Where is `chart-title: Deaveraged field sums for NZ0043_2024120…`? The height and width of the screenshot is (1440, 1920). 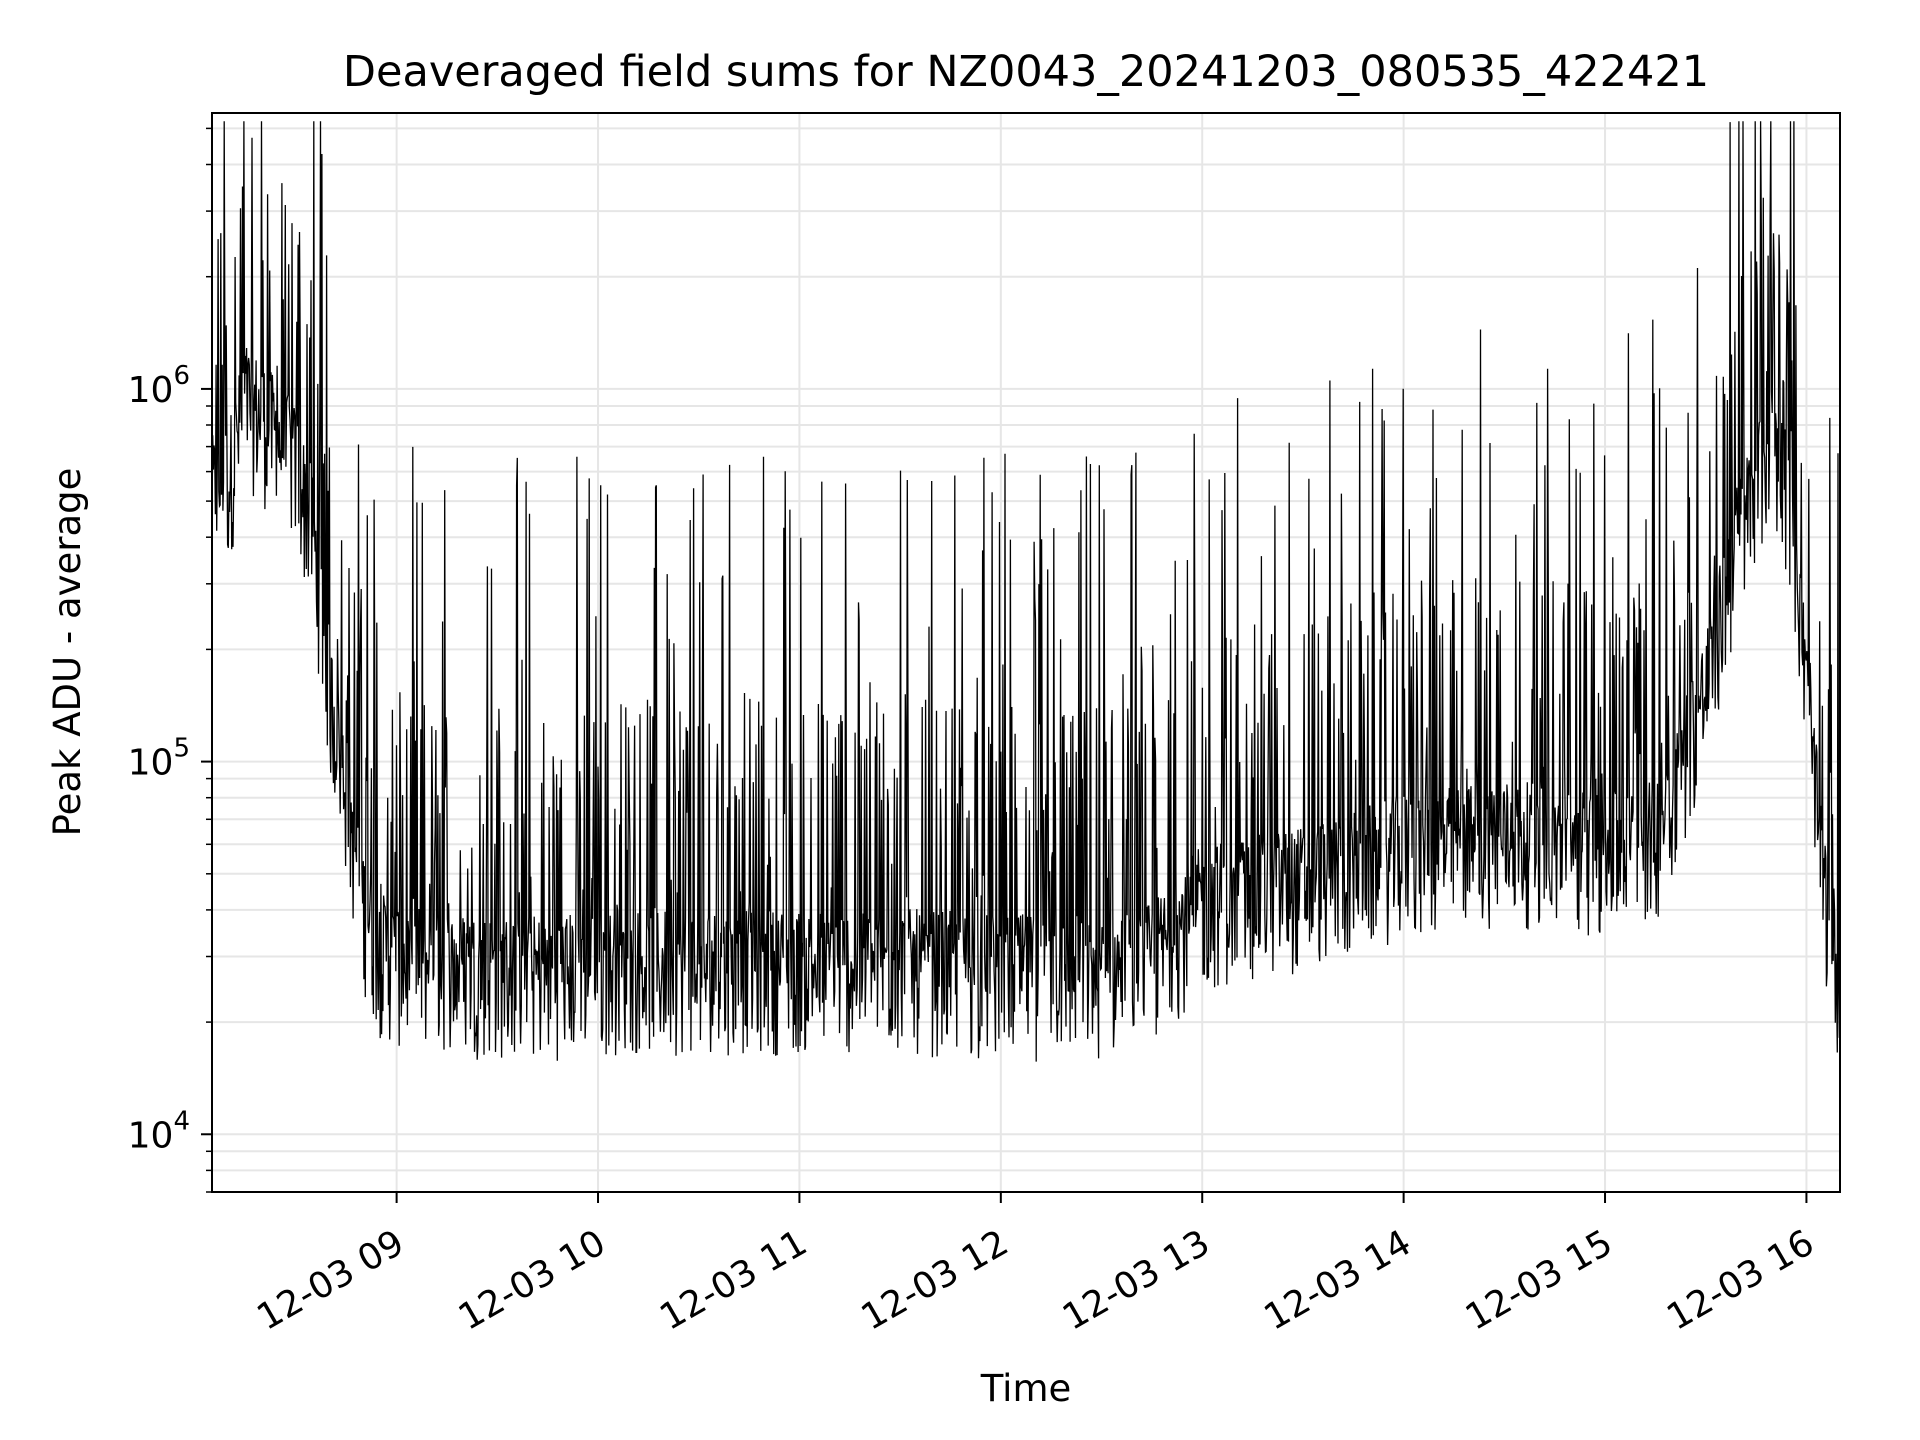 chart-title: Deaveraged field sums for NZ0043_2024120… is located at coordinates (1026, 72).